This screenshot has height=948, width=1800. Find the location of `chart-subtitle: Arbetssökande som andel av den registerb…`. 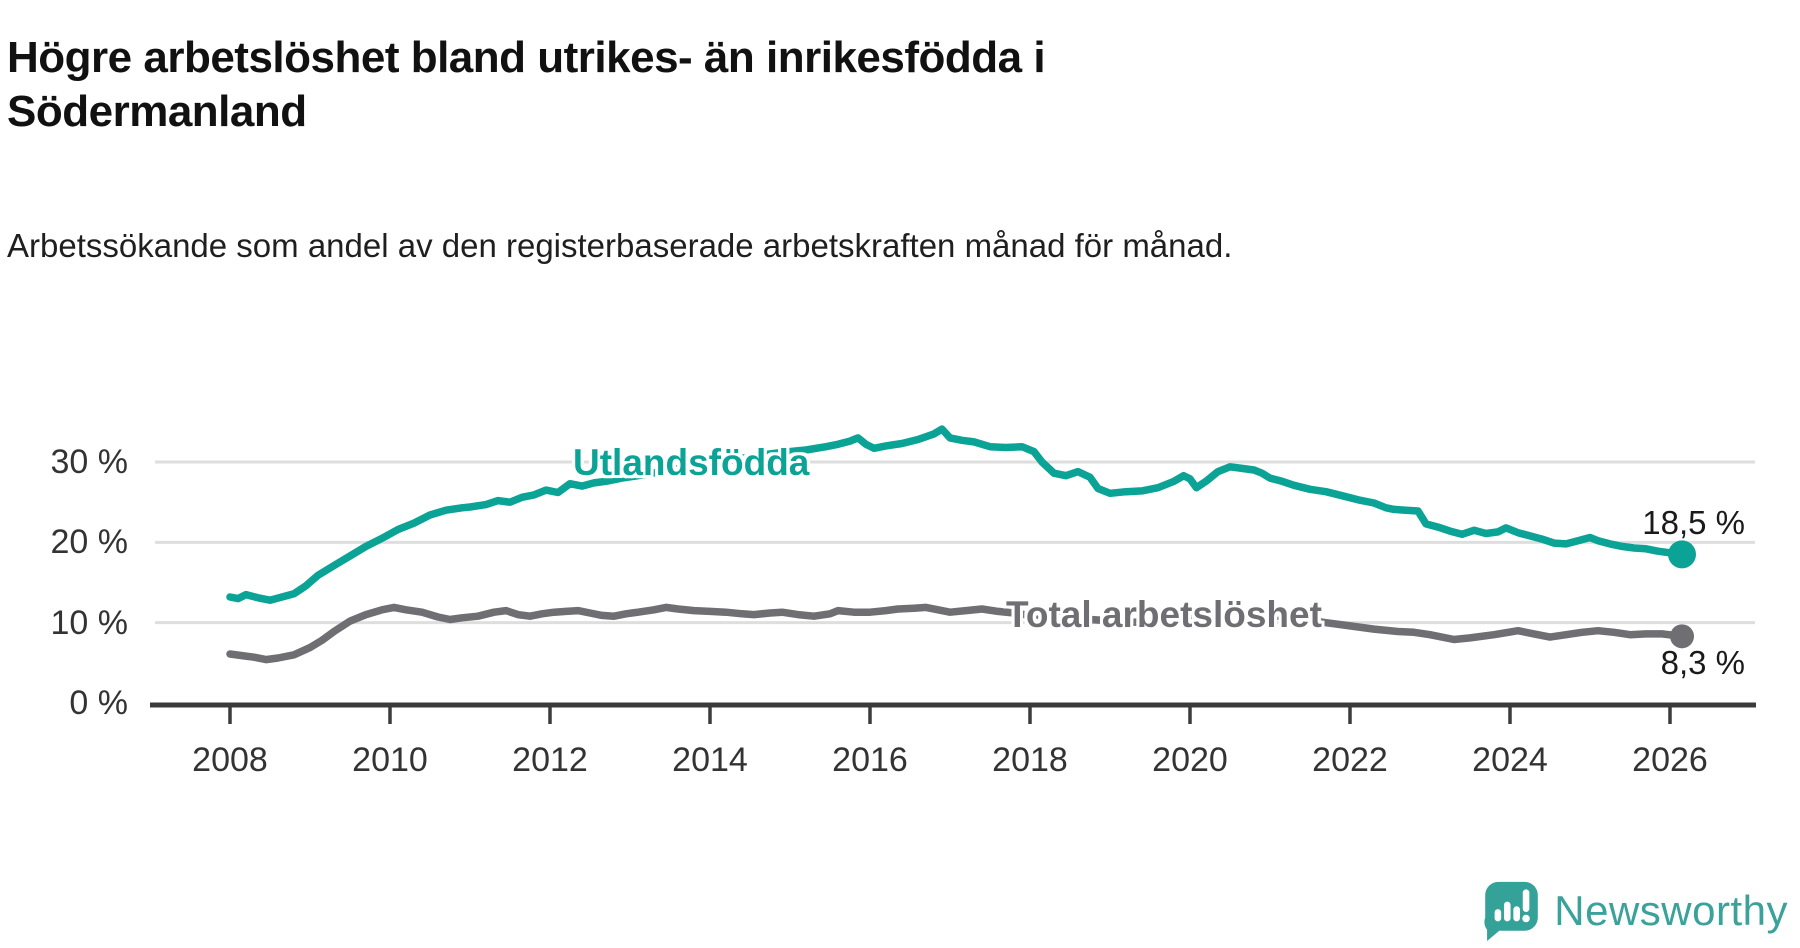

chart-subtitle: Arbetssökande som andel av den registerb… is located at coordinates (620, 245).